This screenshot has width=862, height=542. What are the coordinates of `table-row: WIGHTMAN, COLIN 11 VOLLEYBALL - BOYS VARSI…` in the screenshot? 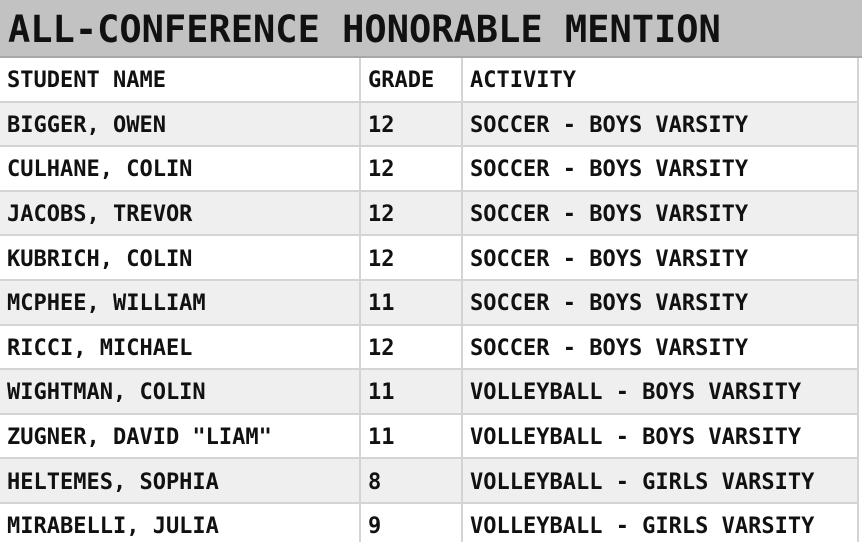 It's located at (429, 391).